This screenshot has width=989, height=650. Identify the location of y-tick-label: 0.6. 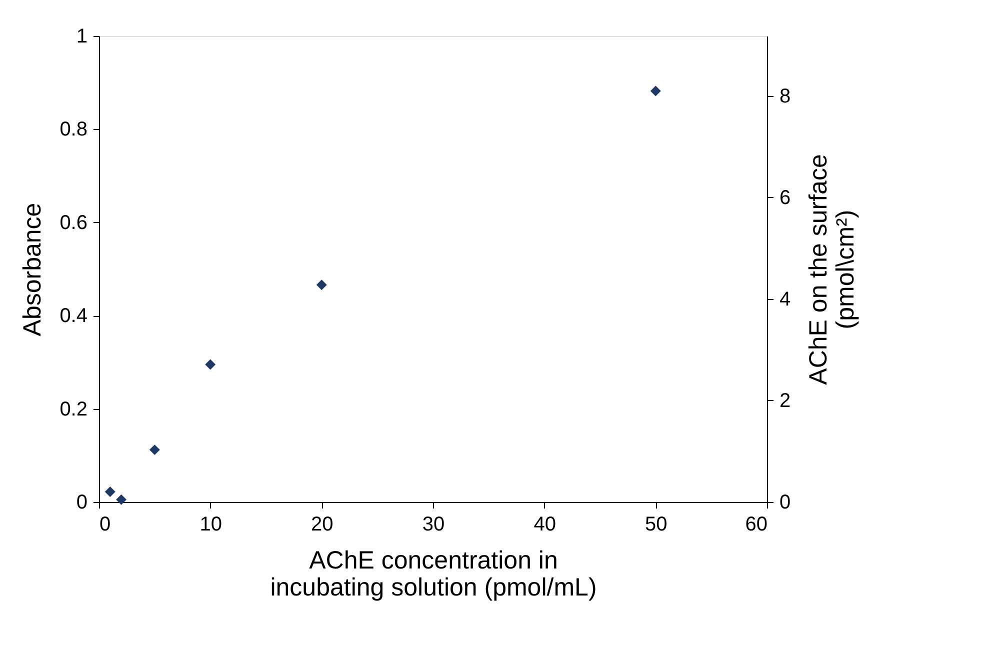
(74, 223).